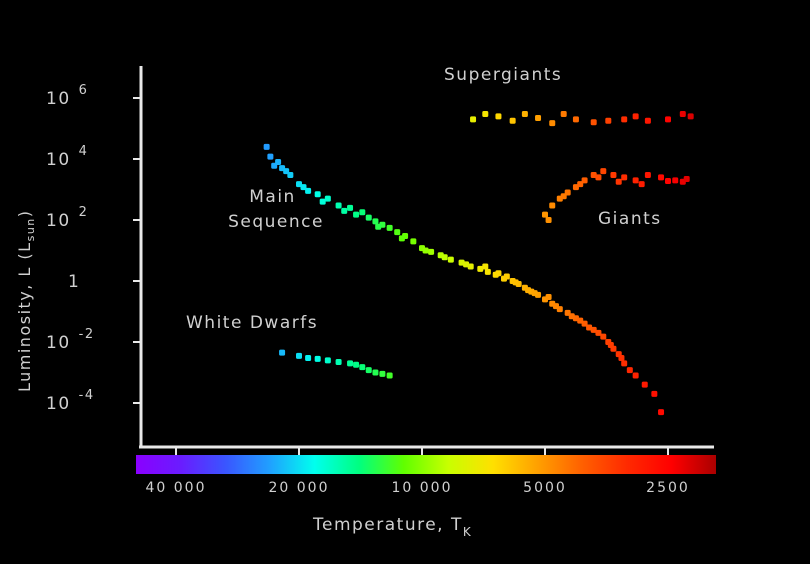 This screenshot has height=564, width=810. I want to click on x-axis-label: Temperature, TK, so click(392, 527).